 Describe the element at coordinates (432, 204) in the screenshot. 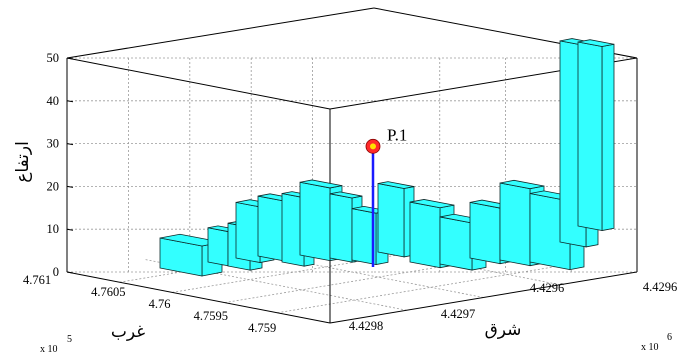

I see `building-top-b11` at that location.